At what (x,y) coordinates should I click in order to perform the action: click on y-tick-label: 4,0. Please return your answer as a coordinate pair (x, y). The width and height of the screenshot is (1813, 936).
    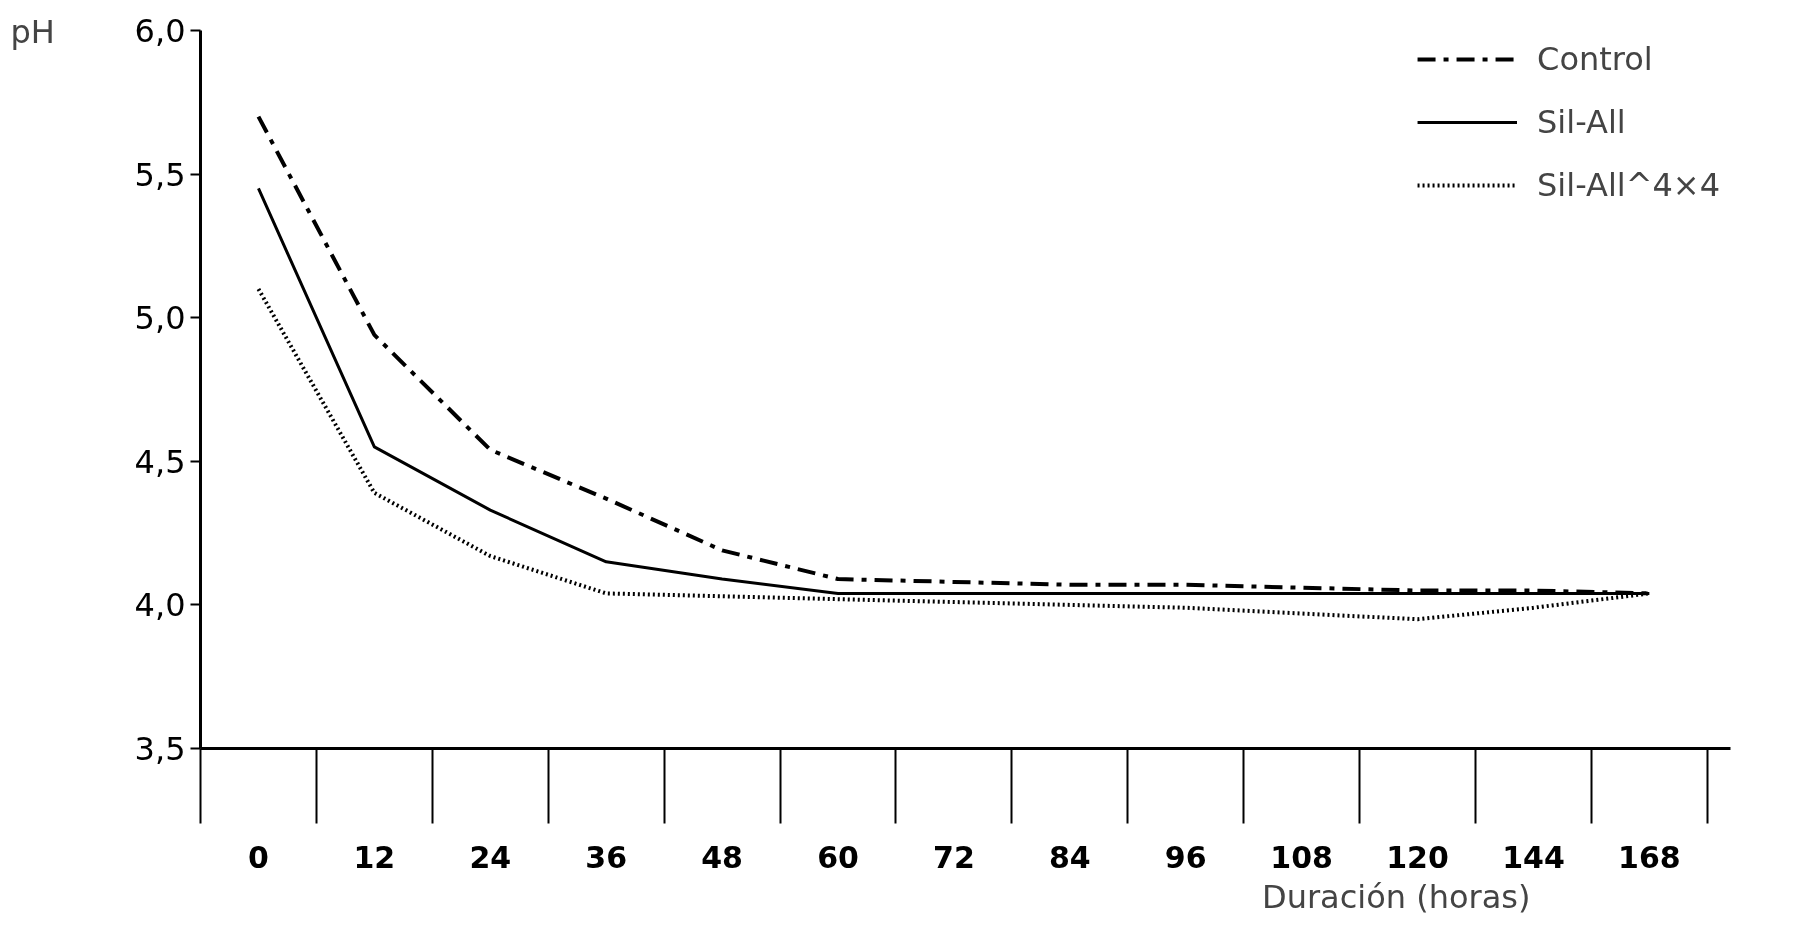
    Looking at the image, I should click on (160, 605).